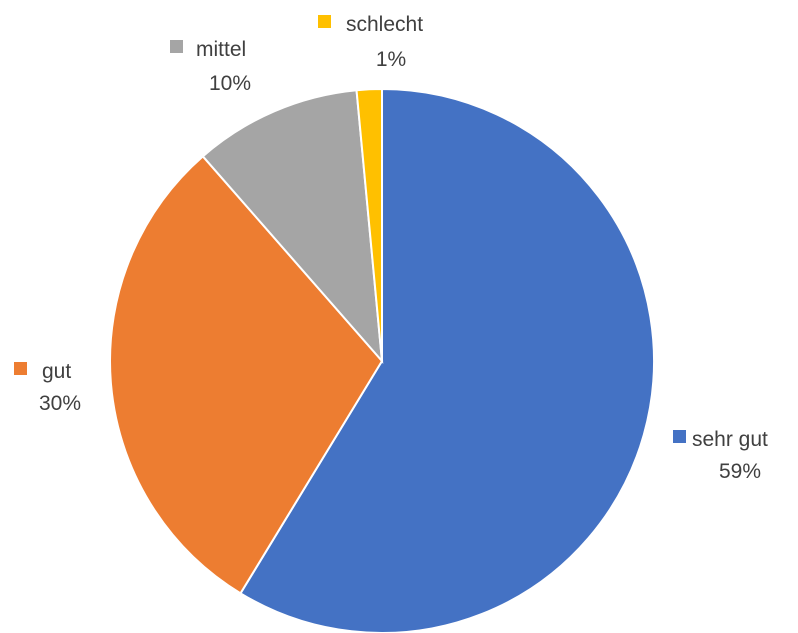  What do you see at coordinates (679, 436) in the screenshot?
I see `legend-key-sehr-gut` at bounding box center [679, 436].